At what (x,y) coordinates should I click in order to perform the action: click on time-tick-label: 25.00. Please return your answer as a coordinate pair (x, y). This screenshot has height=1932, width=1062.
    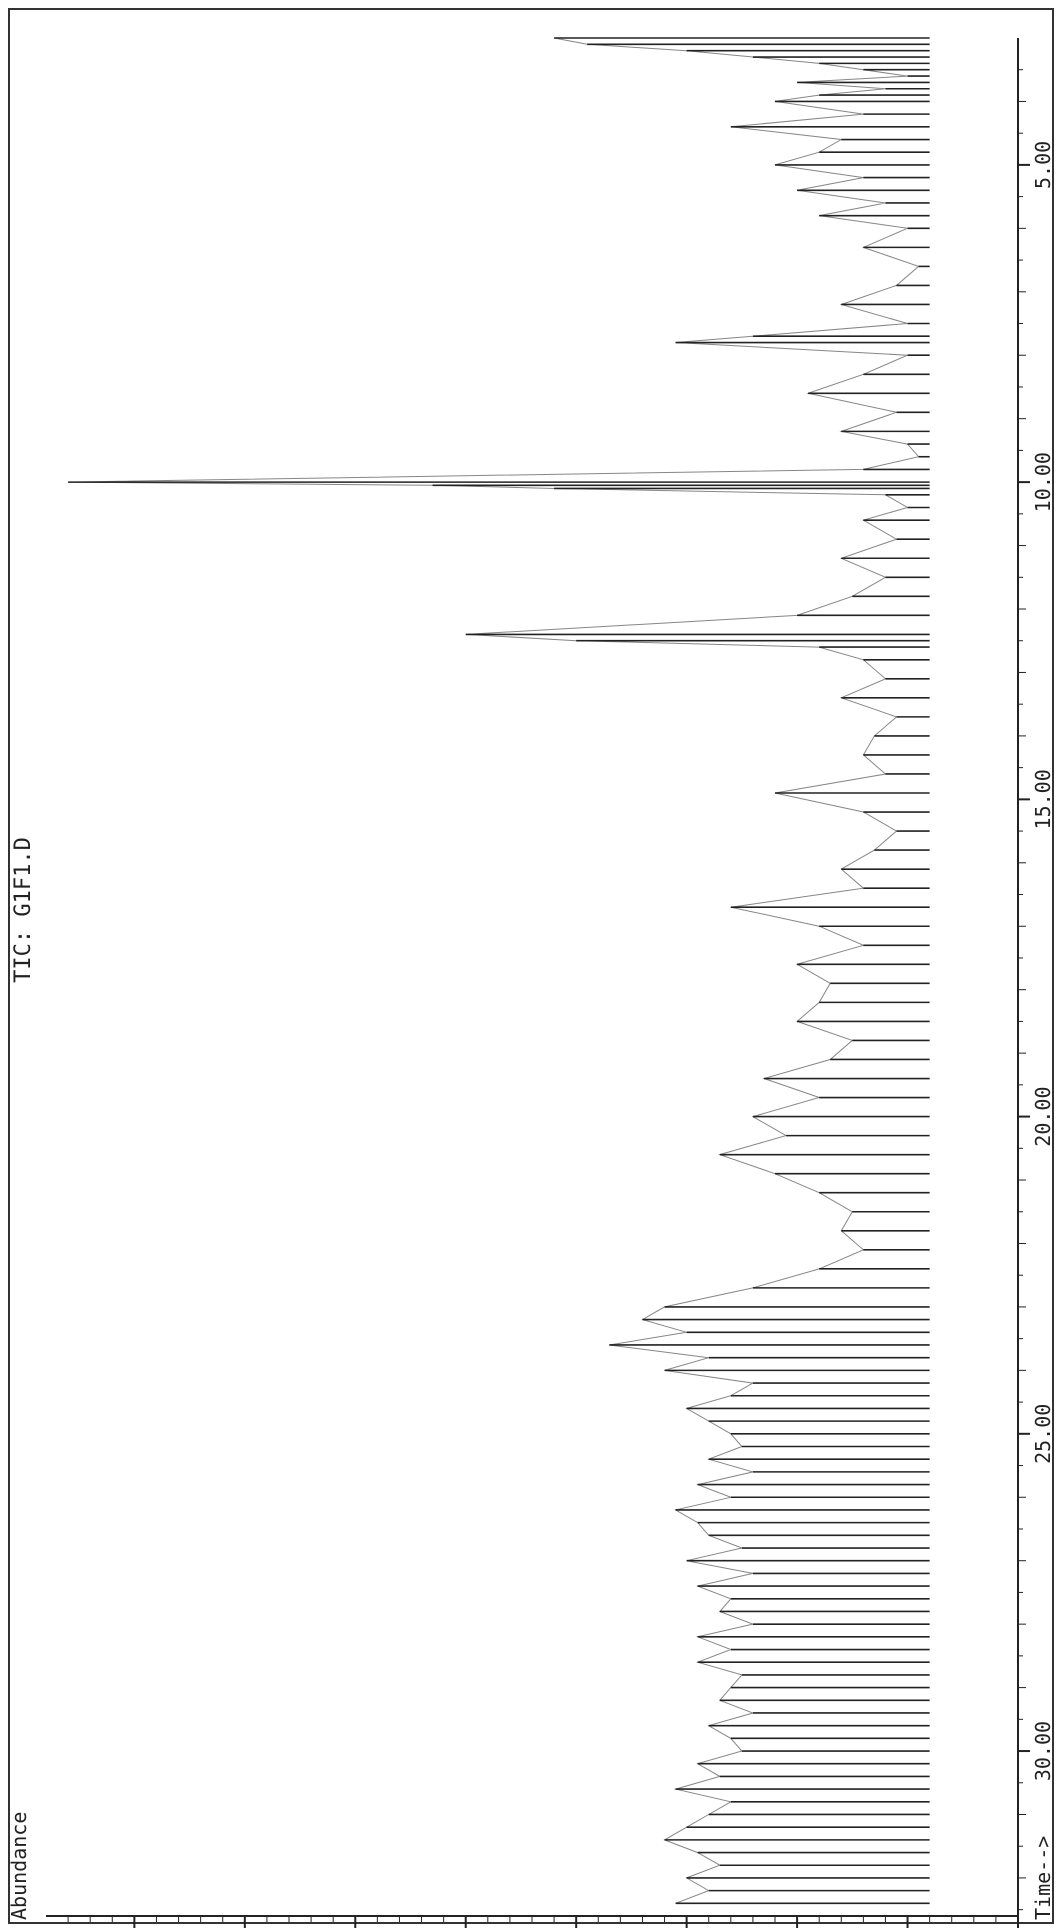
    Looking at the image, I should click on (1043, 1434).